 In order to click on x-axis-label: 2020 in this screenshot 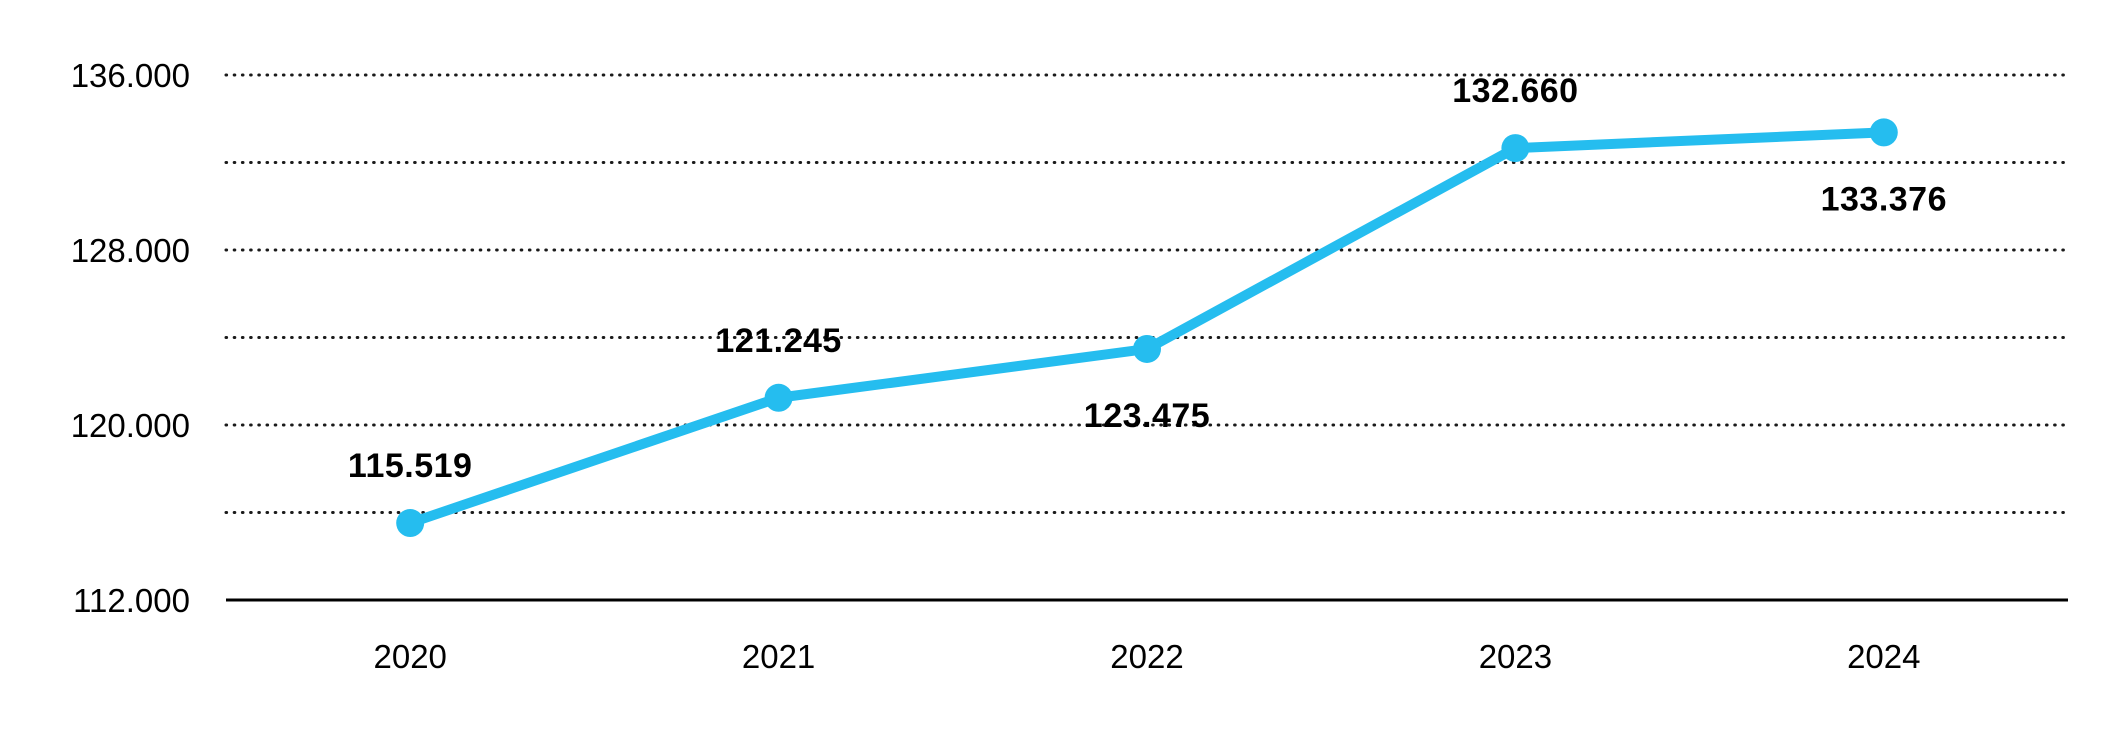, I will do `click(409, 656)`.